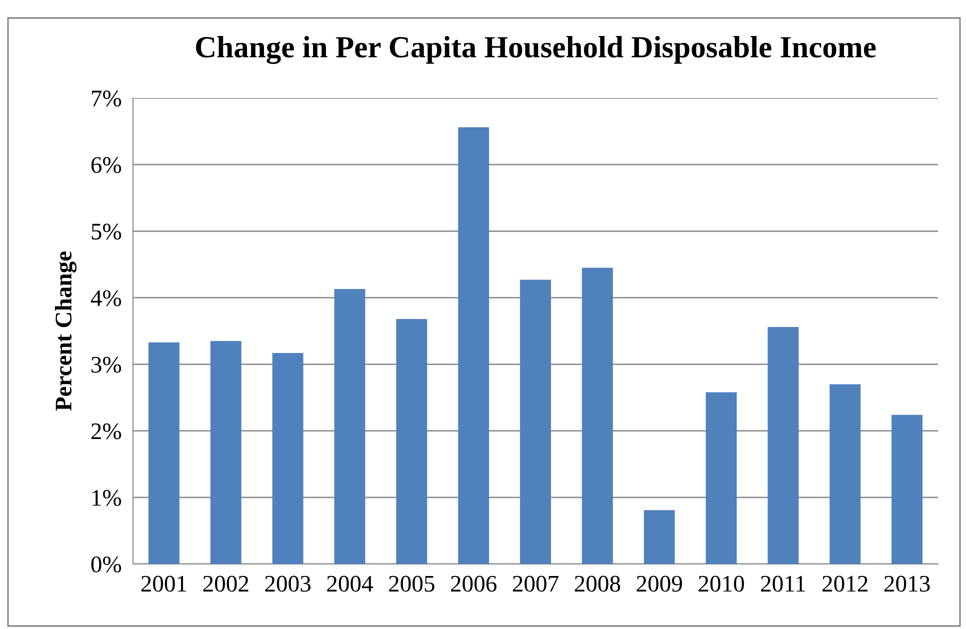 The width and height of the screenshot is (966, 629). What do you see at coordinates (411, 584) in the screenshot?
I see `x-tick-label: 2005` at bounding box center [411, 584].